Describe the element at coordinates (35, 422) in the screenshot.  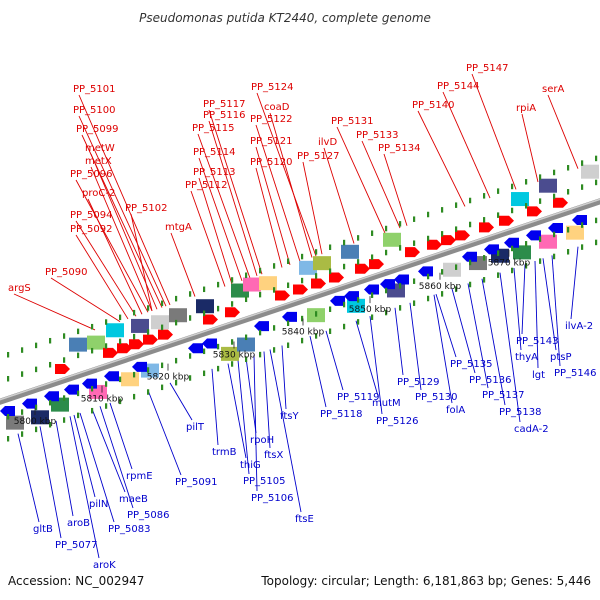
I see `scale-tick-label: 5800 kbp` at that location.